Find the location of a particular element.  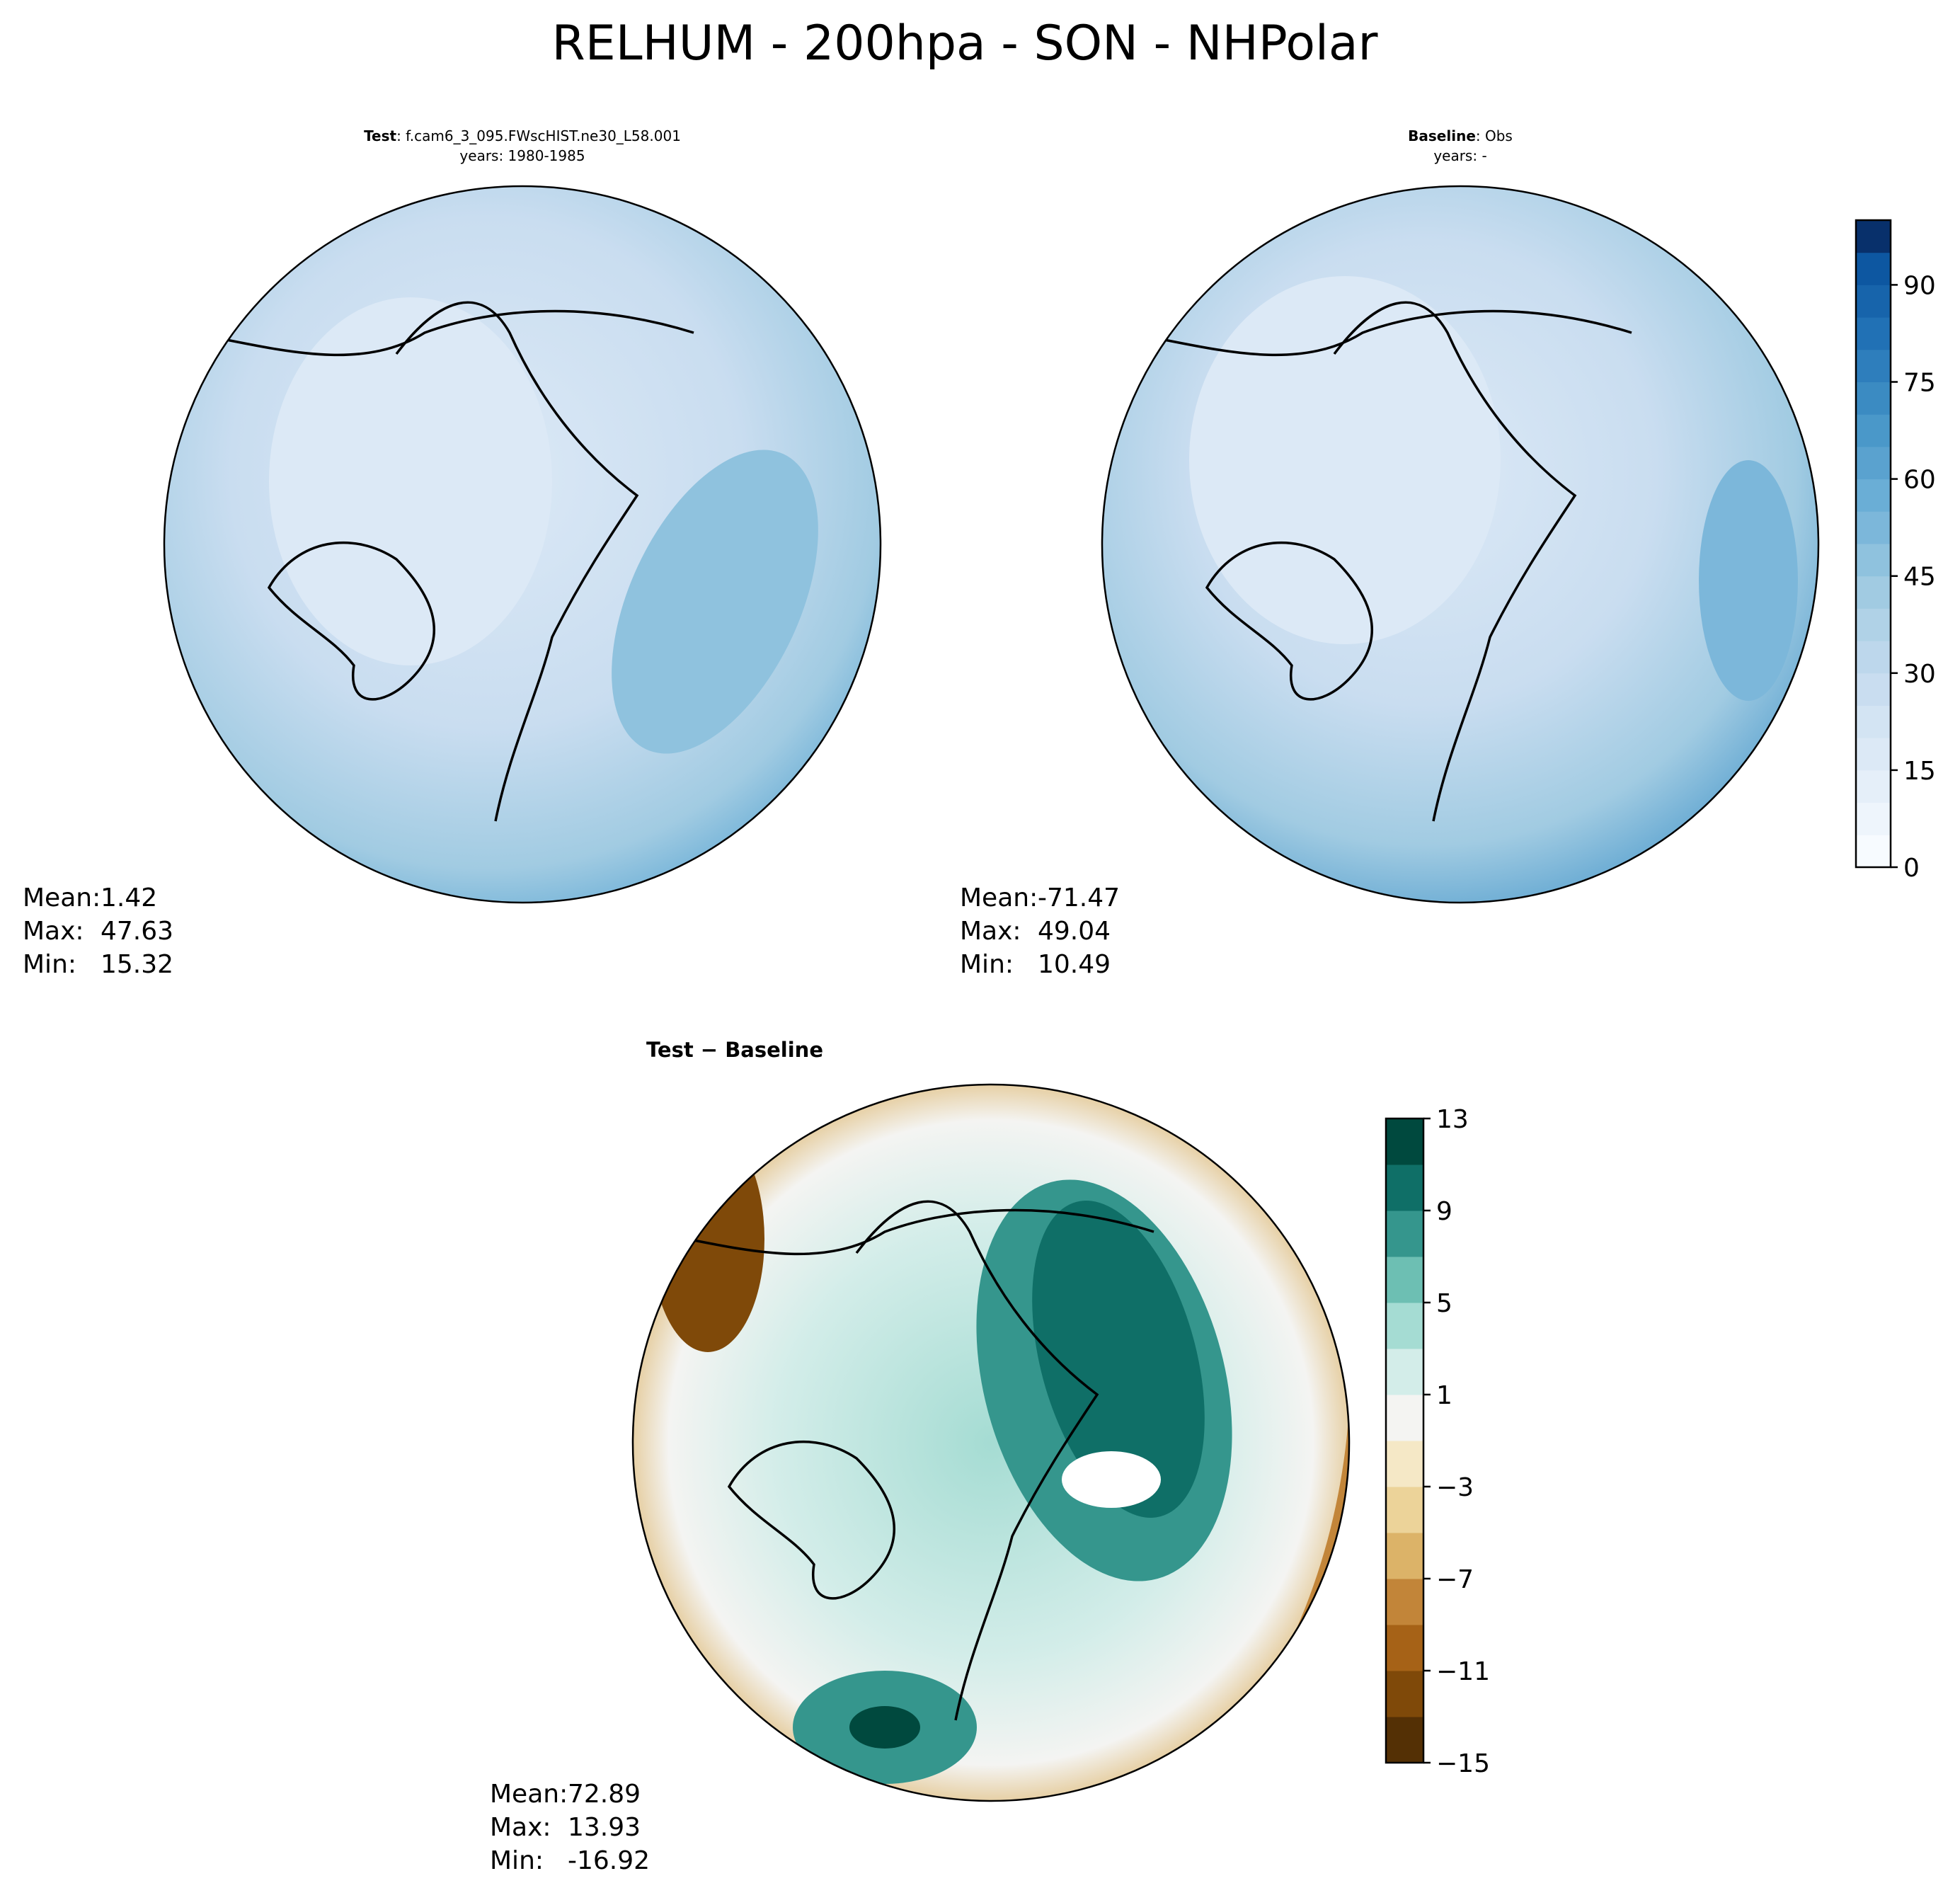

colorbar-tick-label: −11 is located at coordinates (1463, 1672).